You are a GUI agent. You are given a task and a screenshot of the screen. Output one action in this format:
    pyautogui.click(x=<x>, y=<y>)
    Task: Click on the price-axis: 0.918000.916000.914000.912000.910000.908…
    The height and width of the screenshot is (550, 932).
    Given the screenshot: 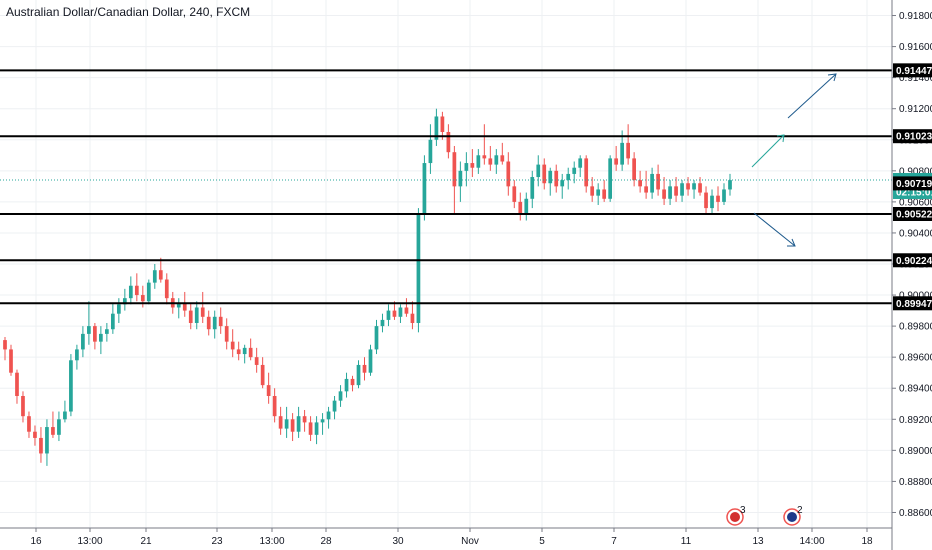 What is the action you would take?
    pyautogui.click(x=911, y=275)
    